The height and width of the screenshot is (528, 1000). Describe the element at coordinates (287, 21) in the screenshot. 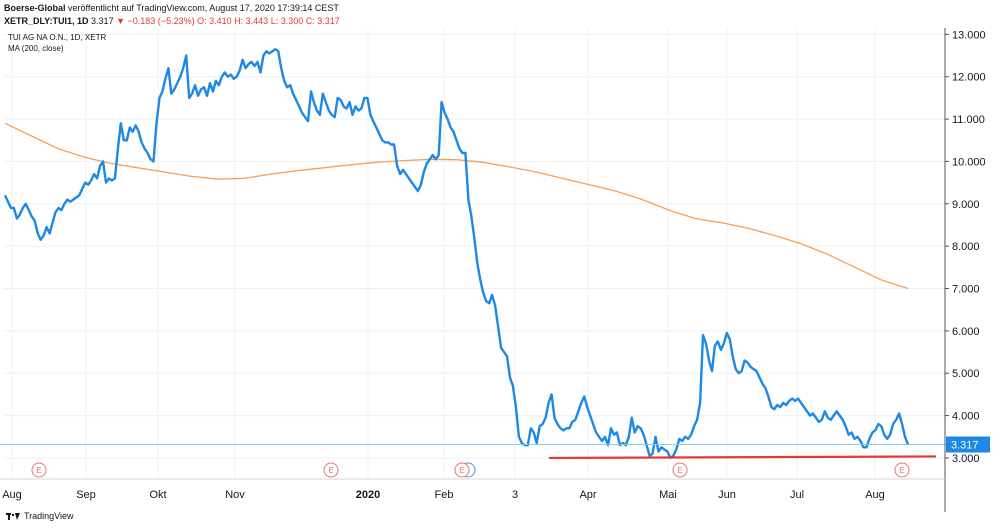

I see `ohlc-low: L: 3.300` at that location.